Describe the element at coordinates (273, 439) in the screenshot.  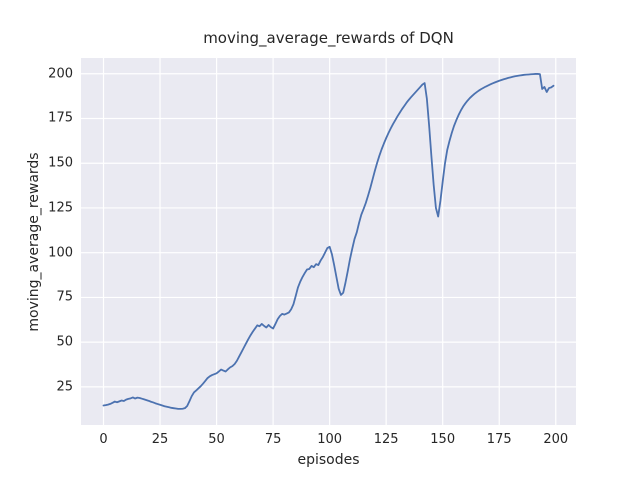
I see `x-tick-label: 75` at that location.